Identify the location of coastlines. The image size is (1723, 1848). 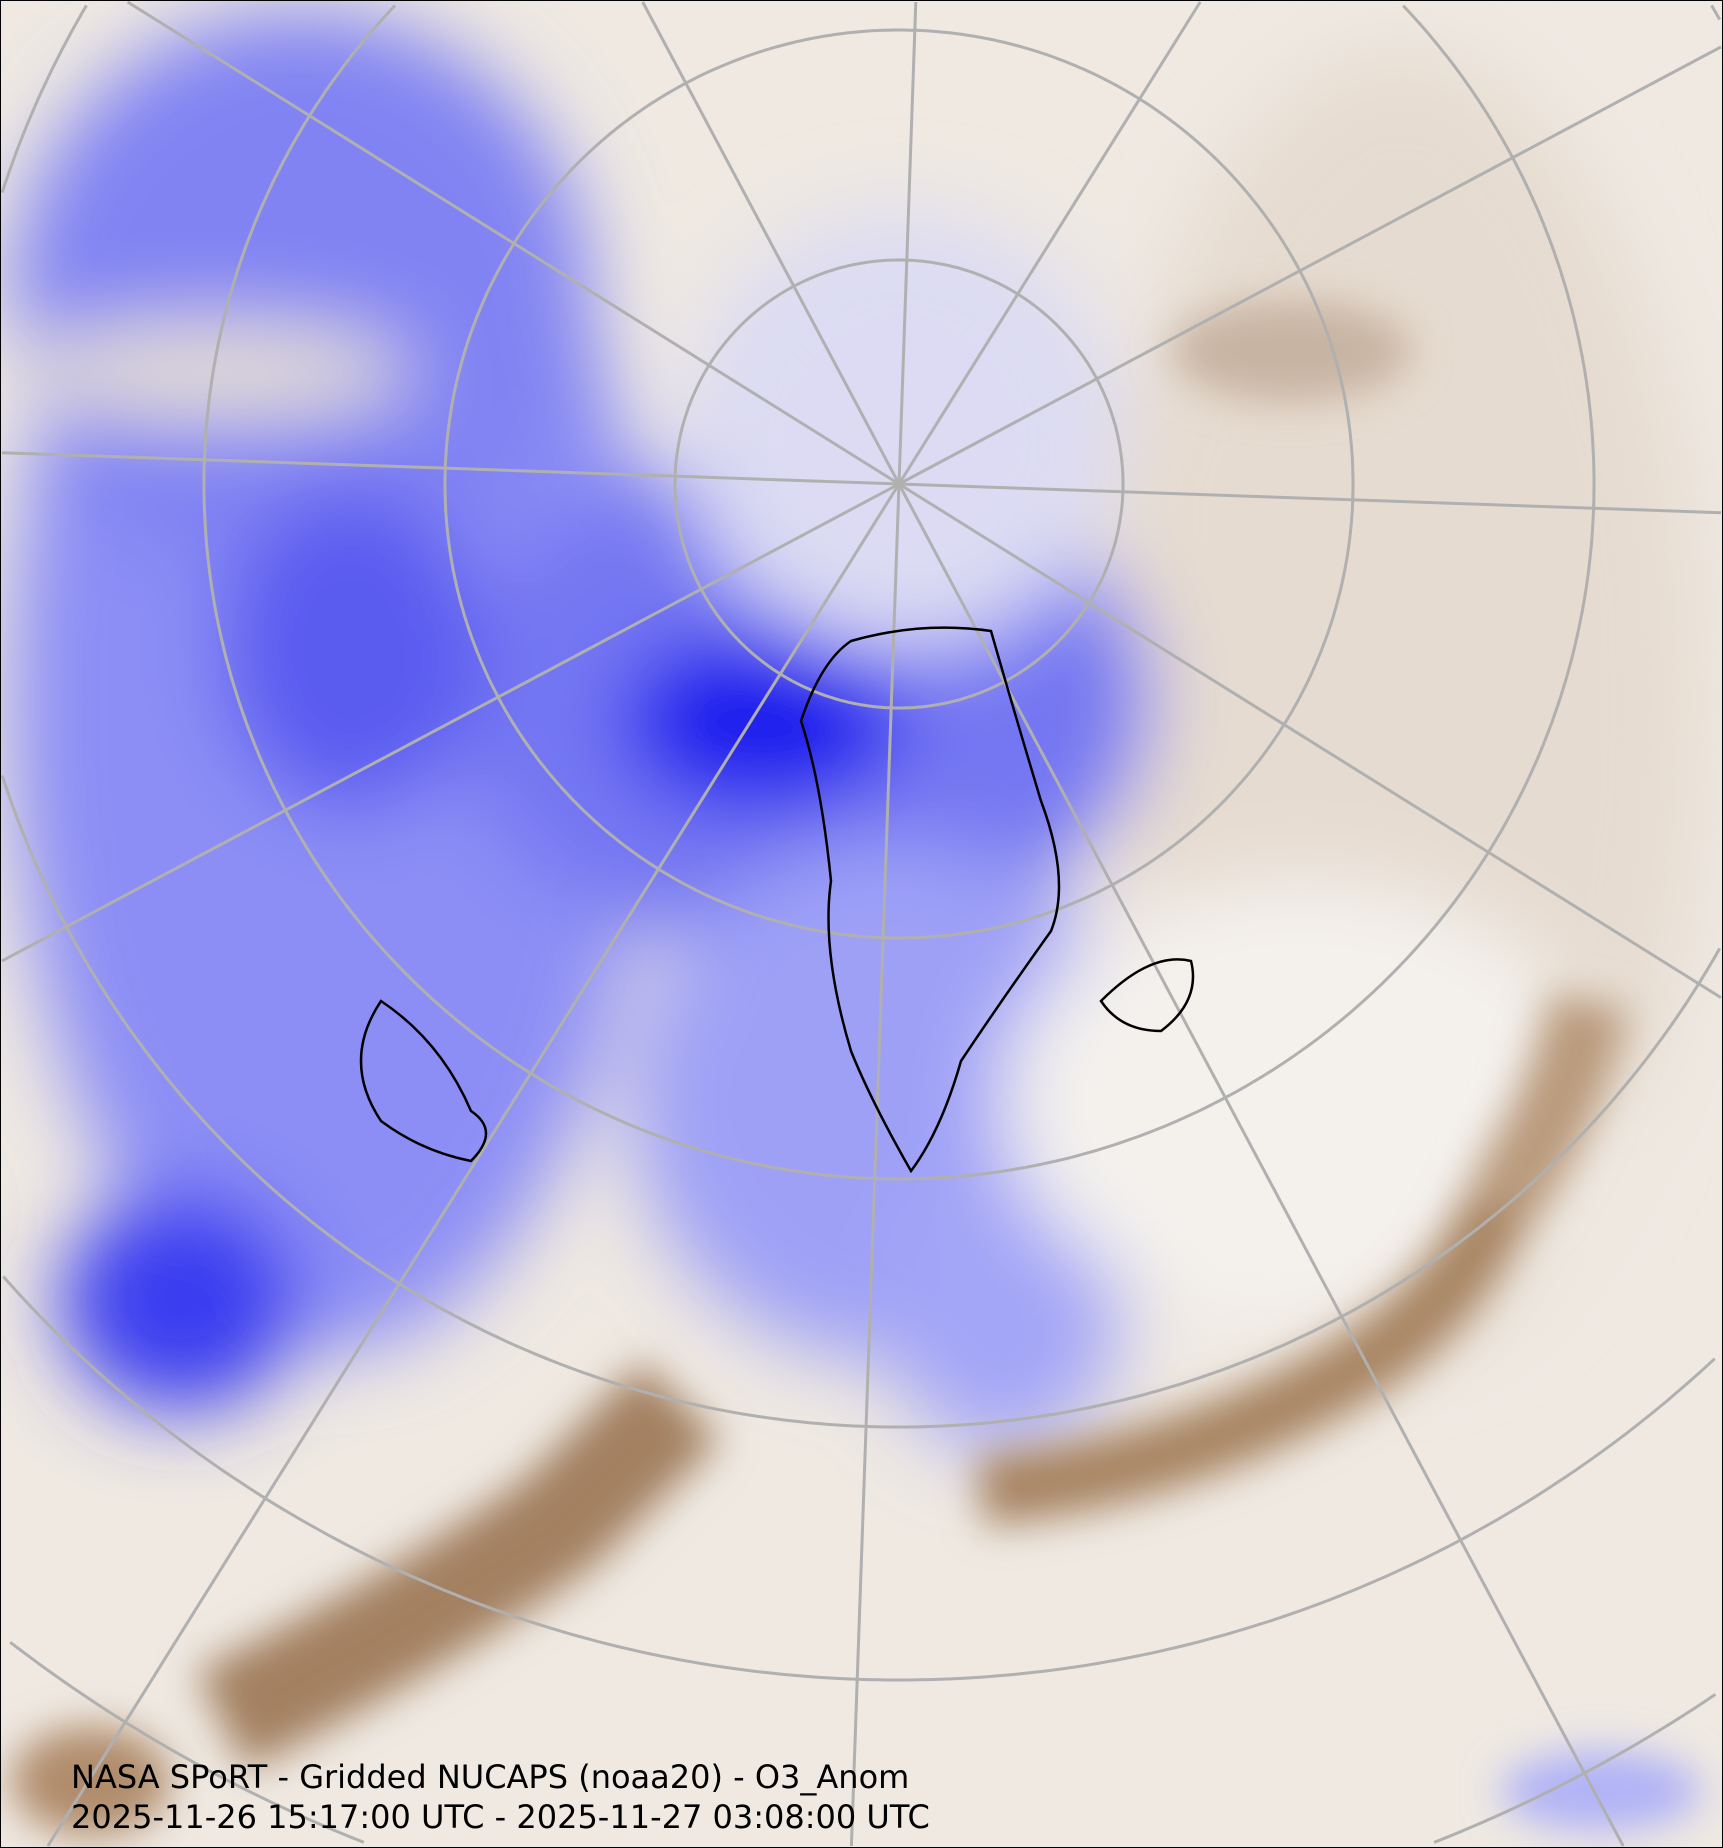
(777, 900).